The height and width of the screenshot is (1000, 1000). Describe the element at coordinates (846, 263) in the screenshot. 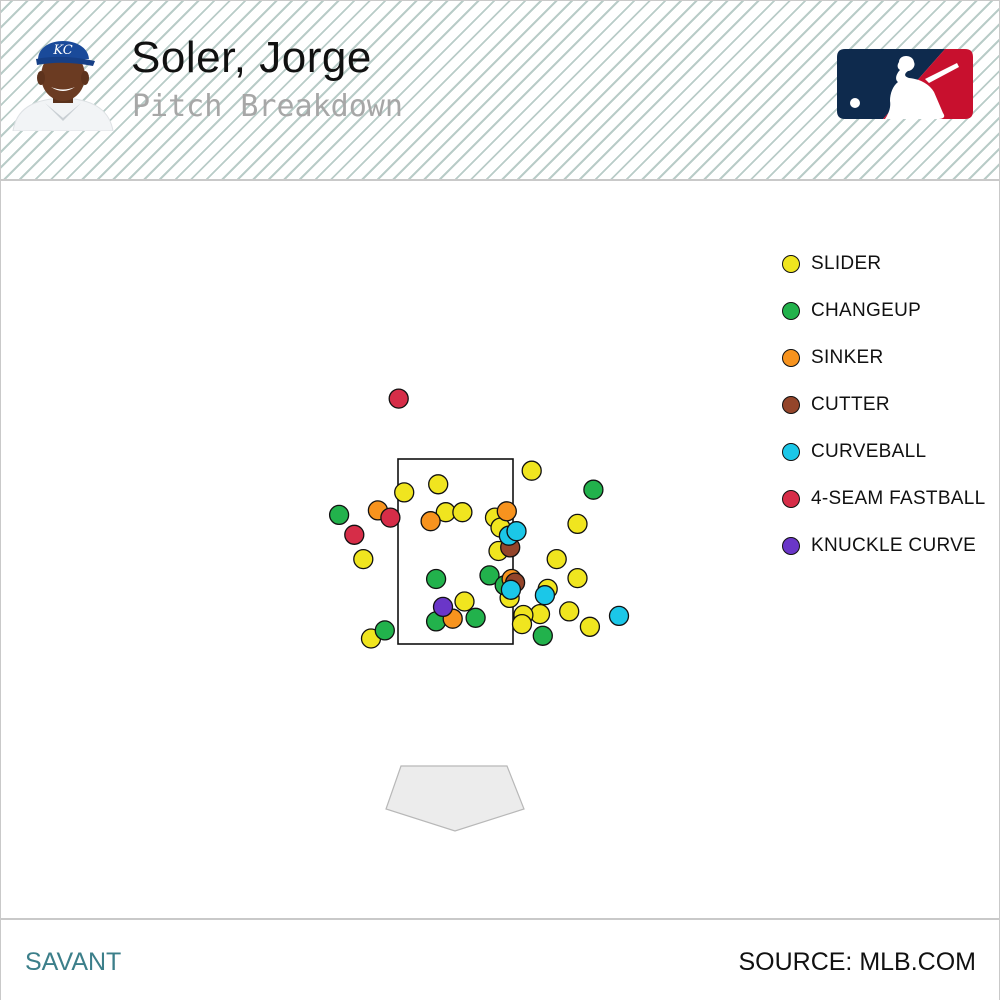

I see `legend-label: SLIDER` at that location.